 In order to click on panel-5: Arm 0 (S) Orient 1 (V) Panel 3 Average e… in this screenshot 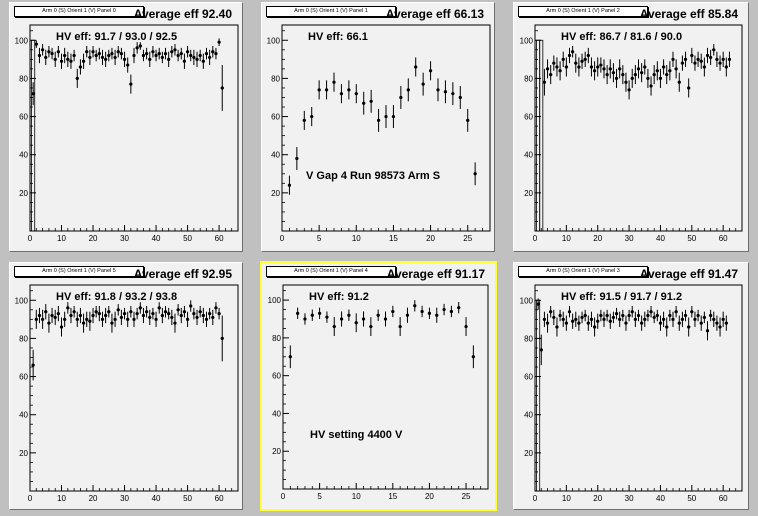, I will do `click(631, 386)`.